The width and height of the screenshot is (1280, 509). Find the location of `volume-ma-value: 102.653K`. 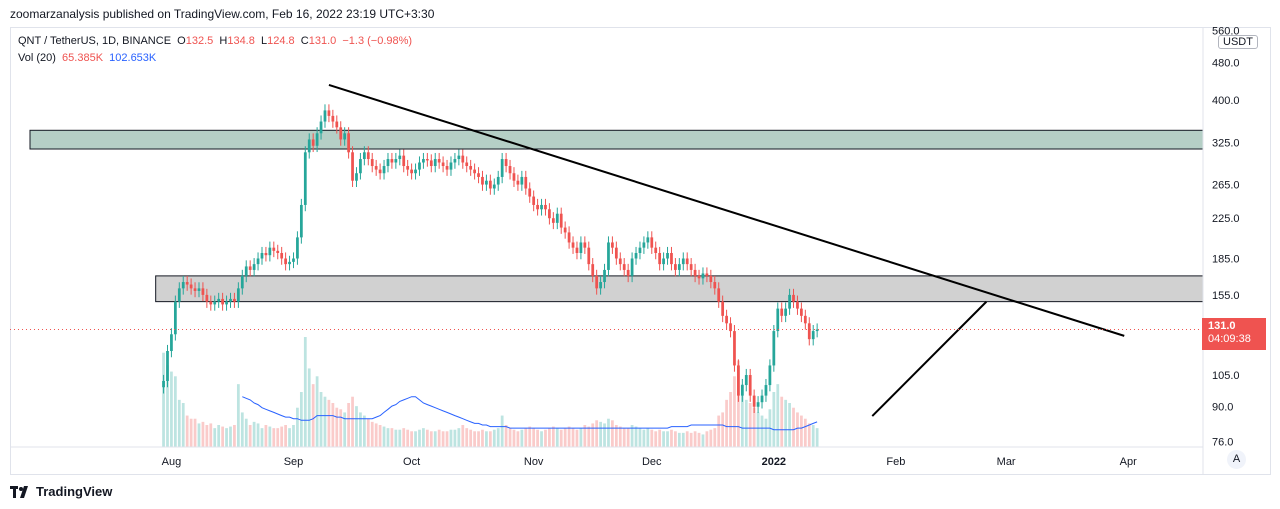

volume-ma-value: 102.653K is located at coordinates (133, 58).